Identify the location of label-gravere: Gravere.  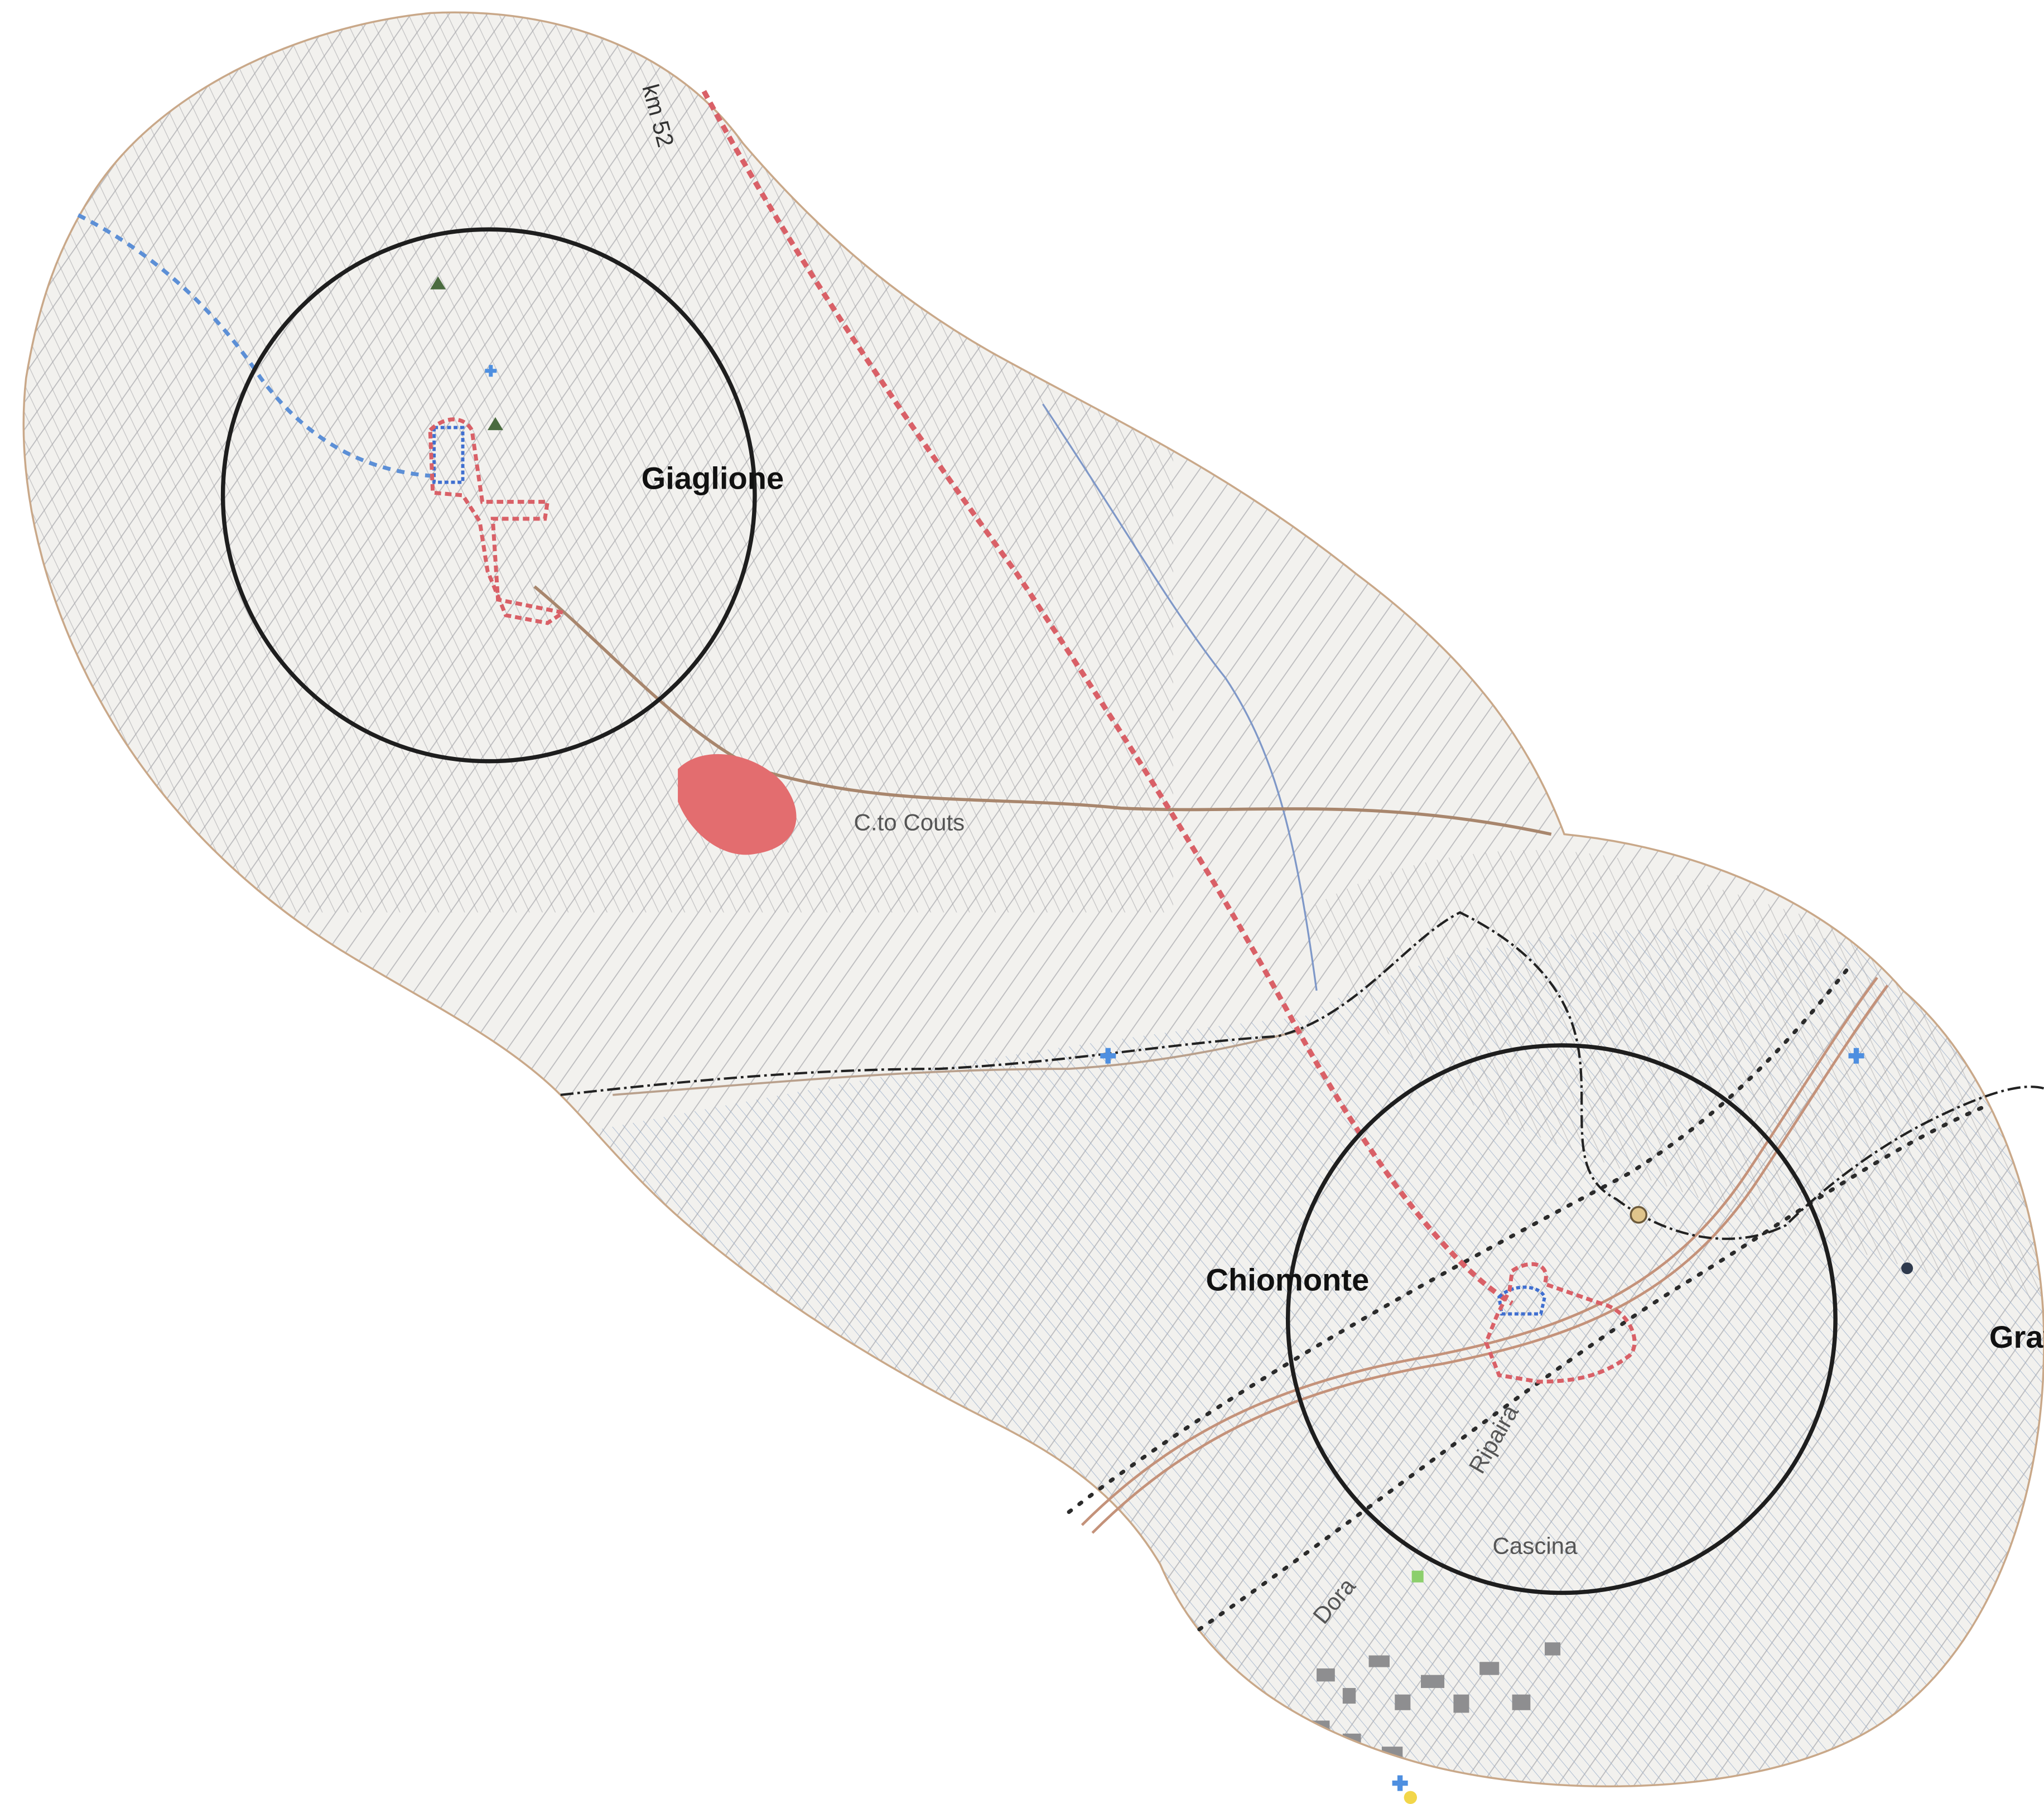
(2016, 1336).